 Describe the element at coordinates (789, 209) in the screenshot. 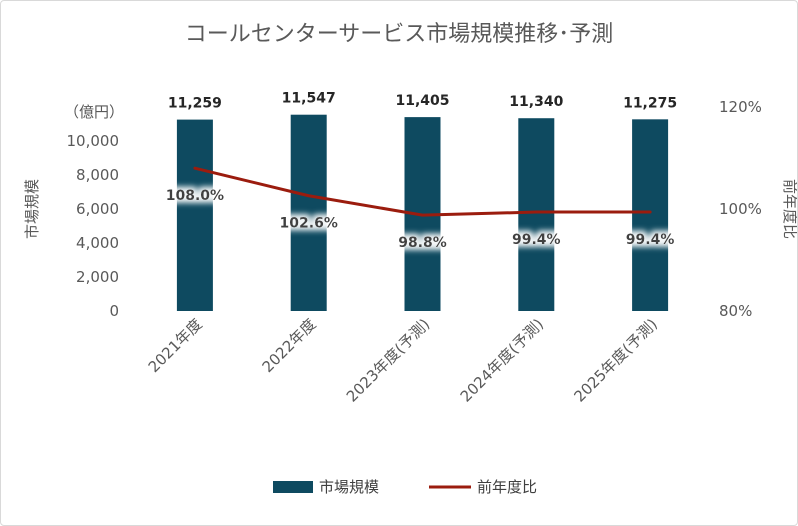

I see `y-right-axis-title: 前年度比` at that location.